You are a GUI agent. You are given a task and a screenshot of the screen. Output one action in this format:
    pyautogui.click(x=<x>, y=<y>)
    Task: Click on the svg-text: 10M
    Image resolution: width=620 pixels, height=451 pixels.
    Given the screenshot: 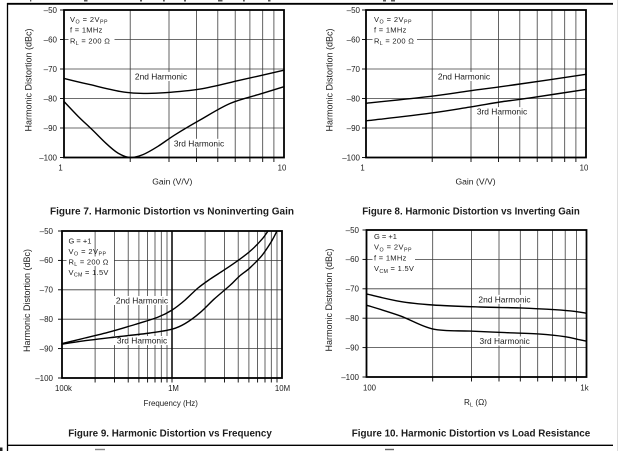 What is the action you would take?
    pyautogui.click(x=282, y=388)
    